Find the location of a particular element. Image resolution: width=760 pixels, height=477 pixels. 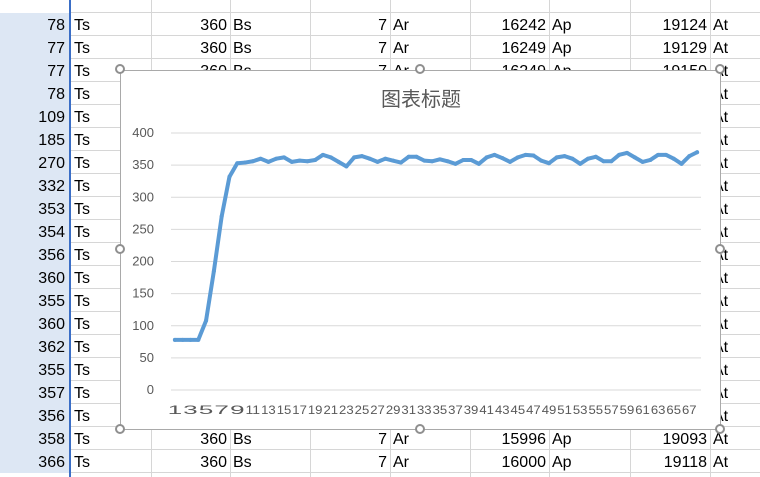

row-number-cell: 185 is located at coordinates (34, 139).